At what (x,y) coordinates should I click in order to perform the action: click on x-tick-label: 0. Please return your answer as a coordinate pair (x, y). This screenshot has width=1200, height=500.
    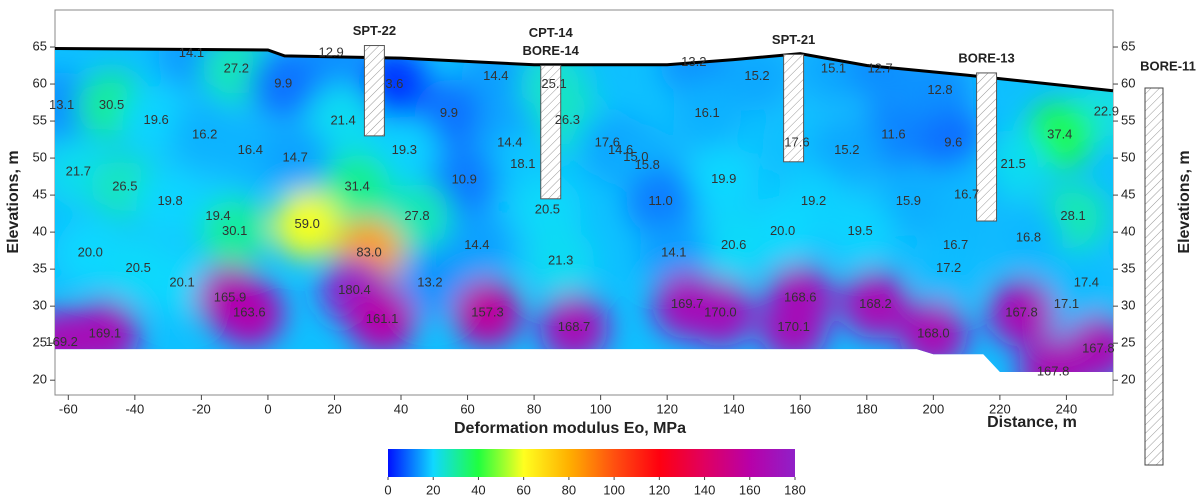
    Looking at the image, I should click on (267, 408).